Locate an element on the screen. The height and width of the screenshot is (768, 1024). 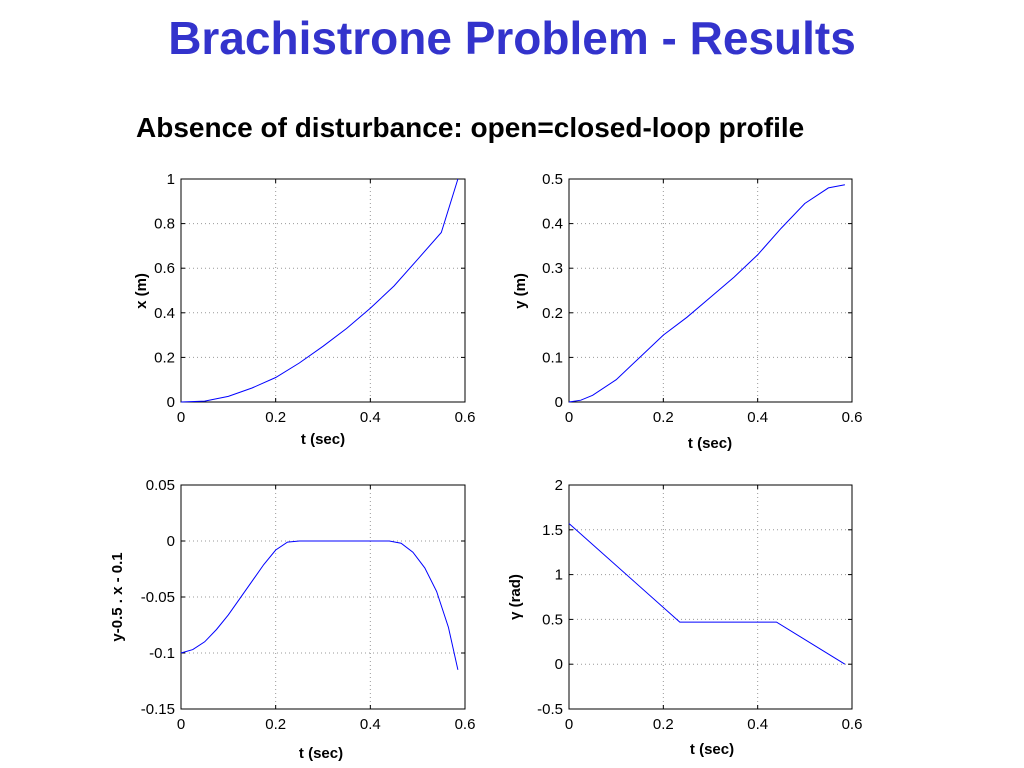
plot-gamma-vs-t: 0 0.2 0.4 0.6-0.500.511.52t (sec)γ (rad) is located at coordinates (684, 617).